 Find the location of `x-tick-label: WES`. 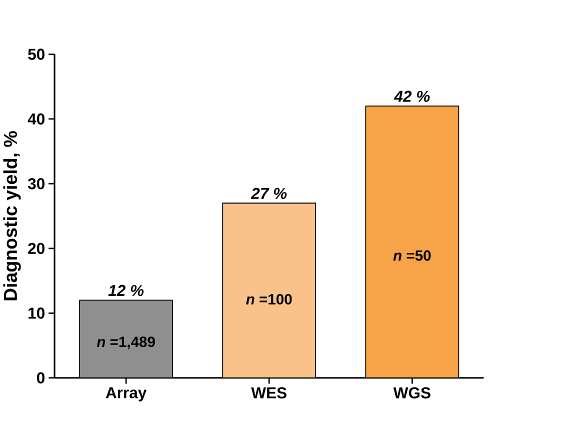

x-tick-label: WES is located at coordinates (268, 392).